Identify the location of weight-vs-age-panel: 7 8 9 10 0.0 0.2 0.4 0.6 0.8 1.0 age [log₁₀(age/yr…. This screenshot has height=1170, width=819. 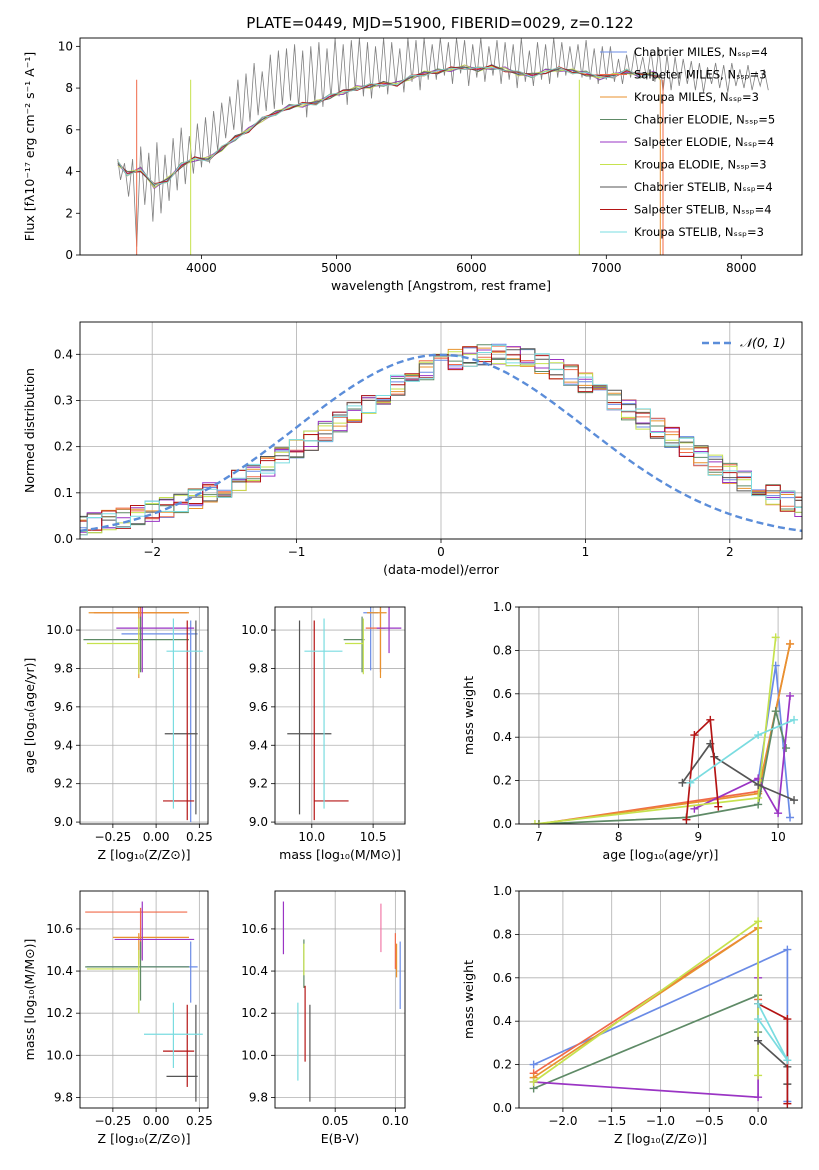
(632, 731).